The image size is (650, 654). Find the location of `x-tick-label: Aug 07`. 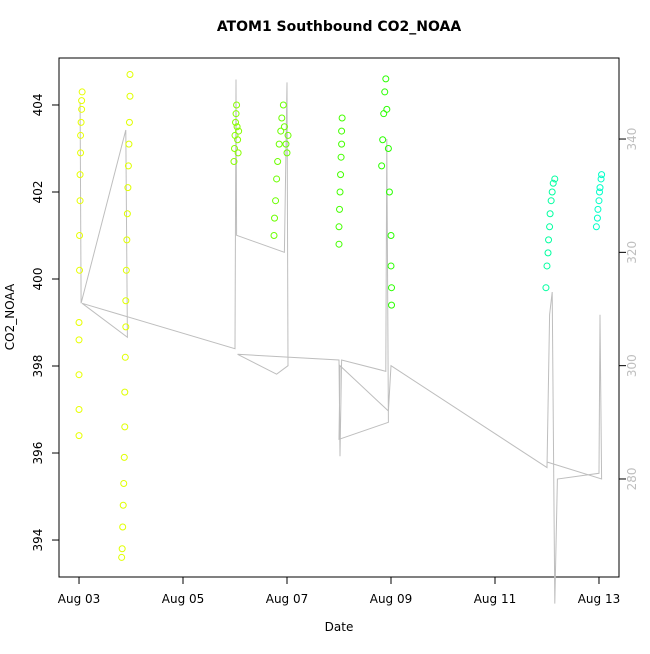

x-tick-label: Aug 07 is located at coordinates (287, 599).